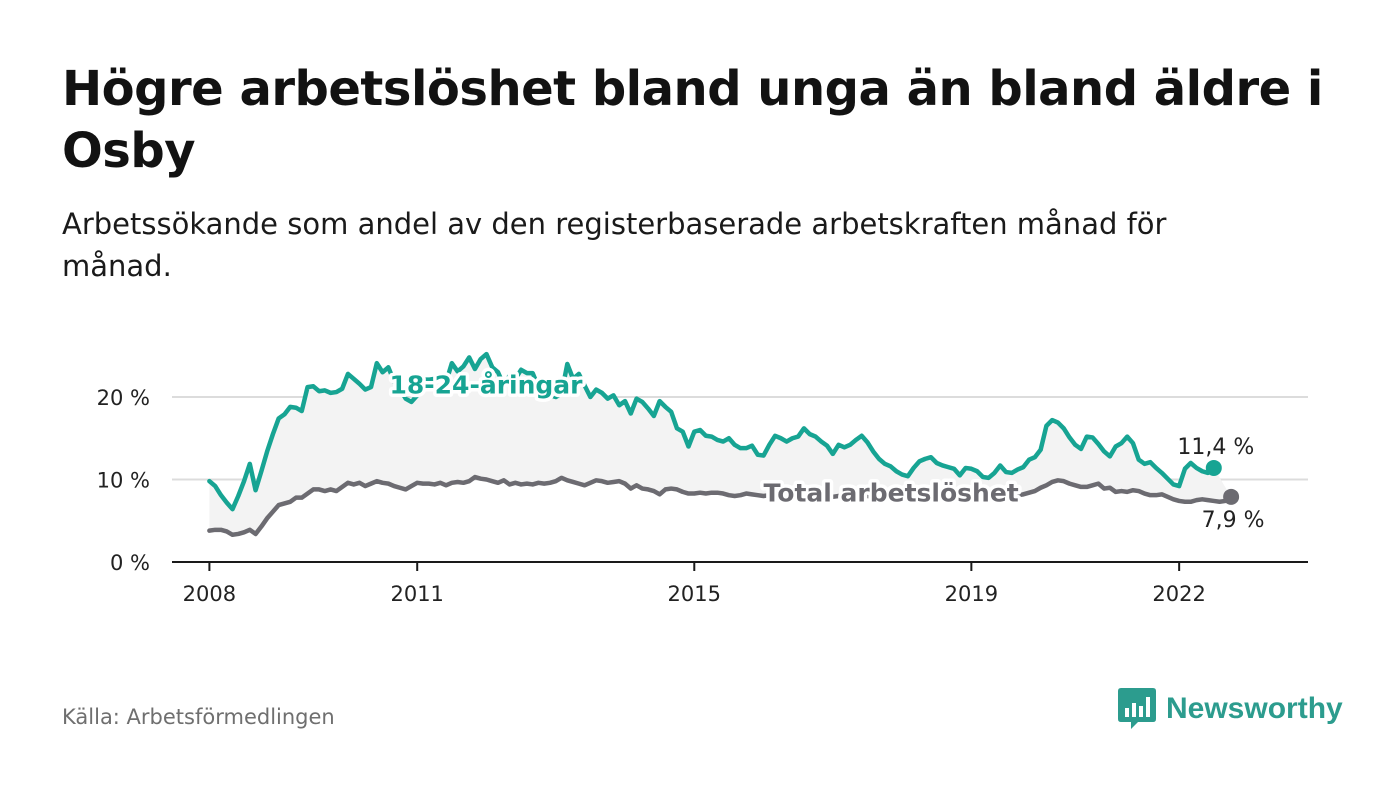 Image resolution: width=1400 pixels, height=794 pixels. What do you see at coordinates (1233, 520) in the screenshot?
I see `end-value-label: 7,9 %` at bounding box center [1233, 520].